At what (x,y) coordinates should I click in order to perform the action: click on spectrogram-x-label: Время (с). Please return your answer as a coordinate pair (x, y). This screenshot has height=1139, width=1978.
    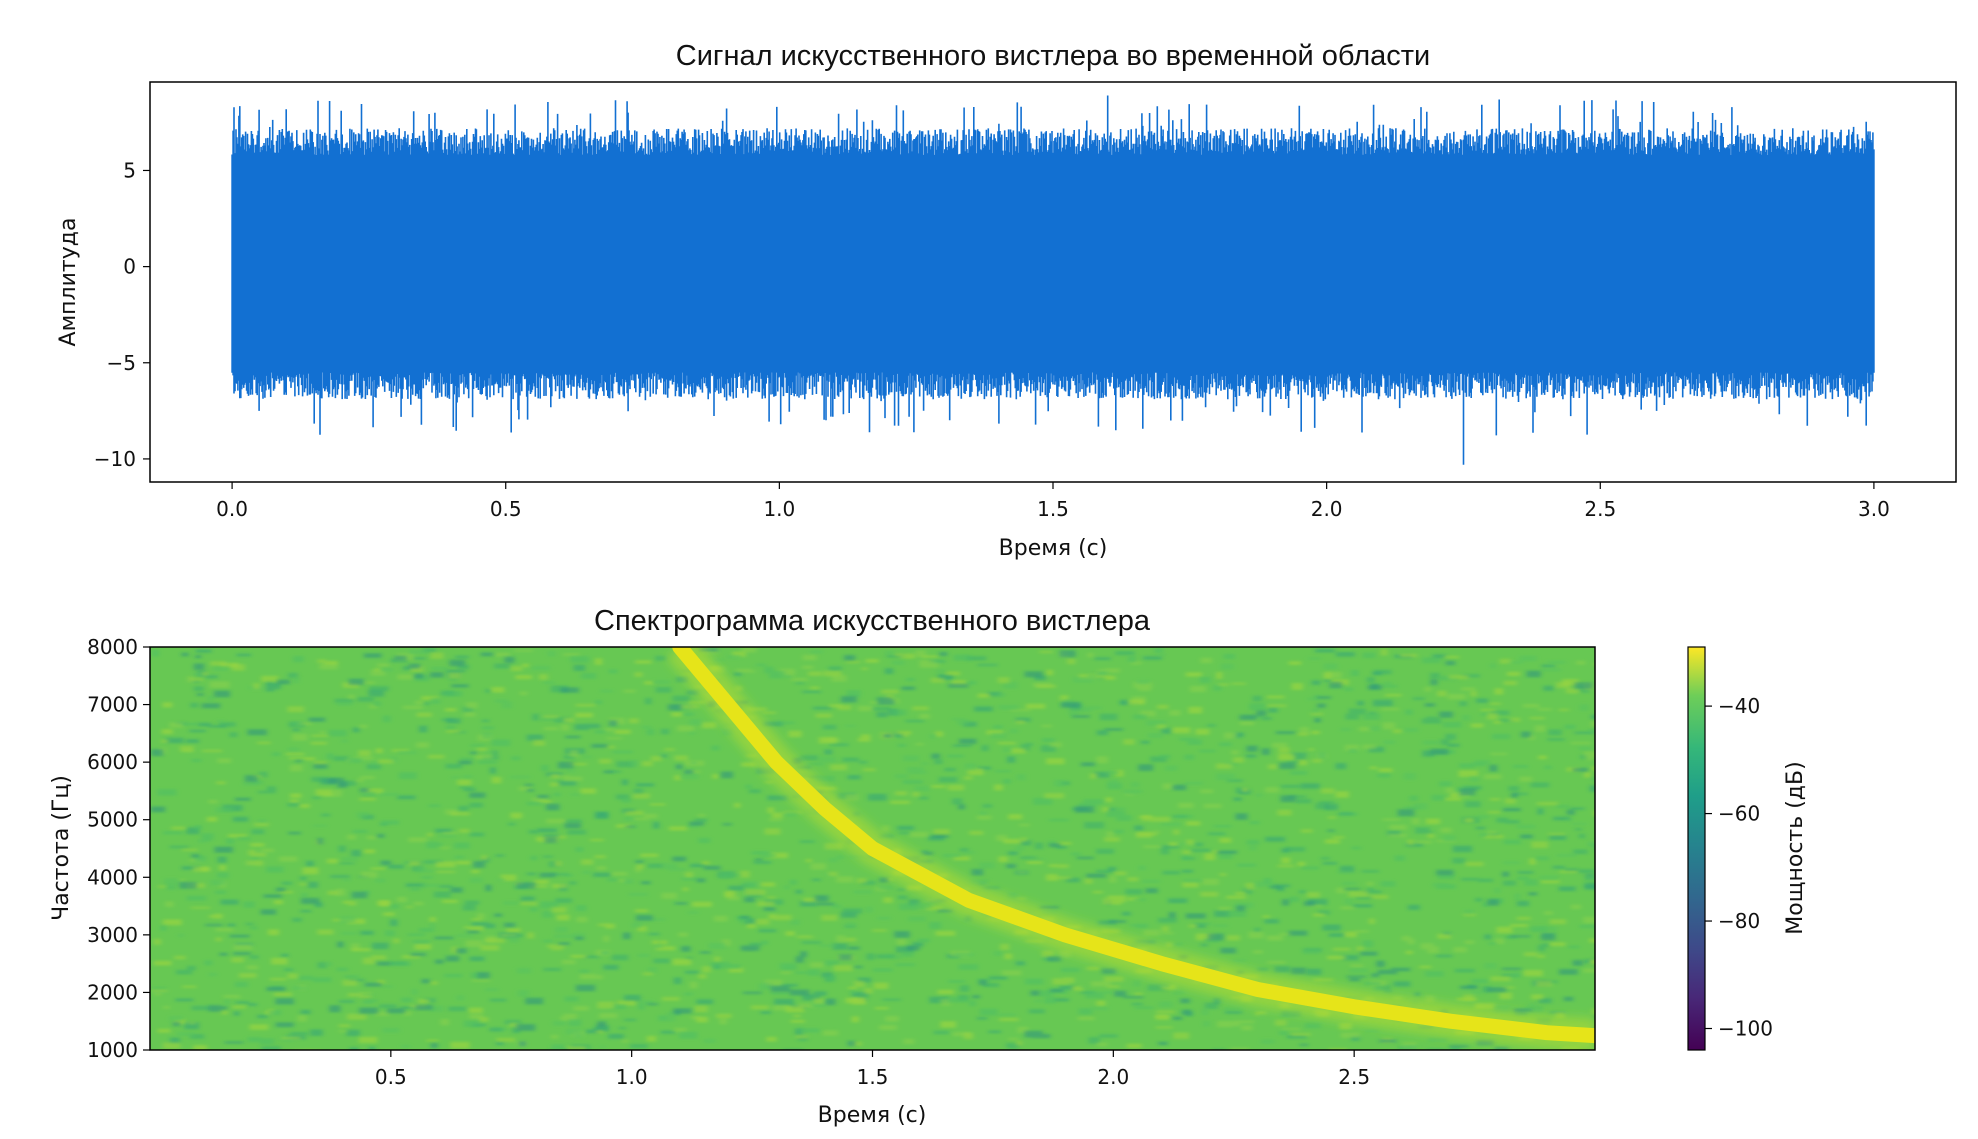
    Looking at the image, I should click on (872, 1115).